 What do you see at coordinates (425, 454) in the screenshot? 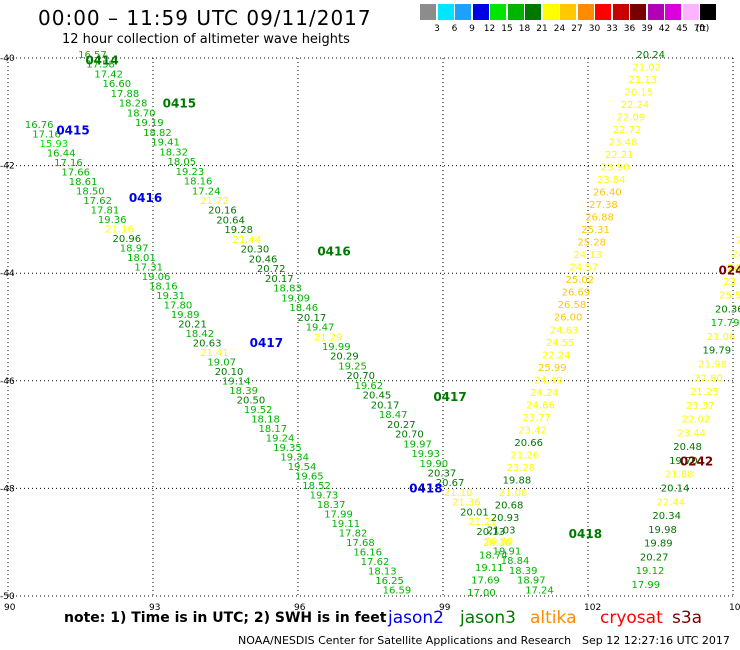
I see `swh-value: 19.93` at bounding box center [425, 454].